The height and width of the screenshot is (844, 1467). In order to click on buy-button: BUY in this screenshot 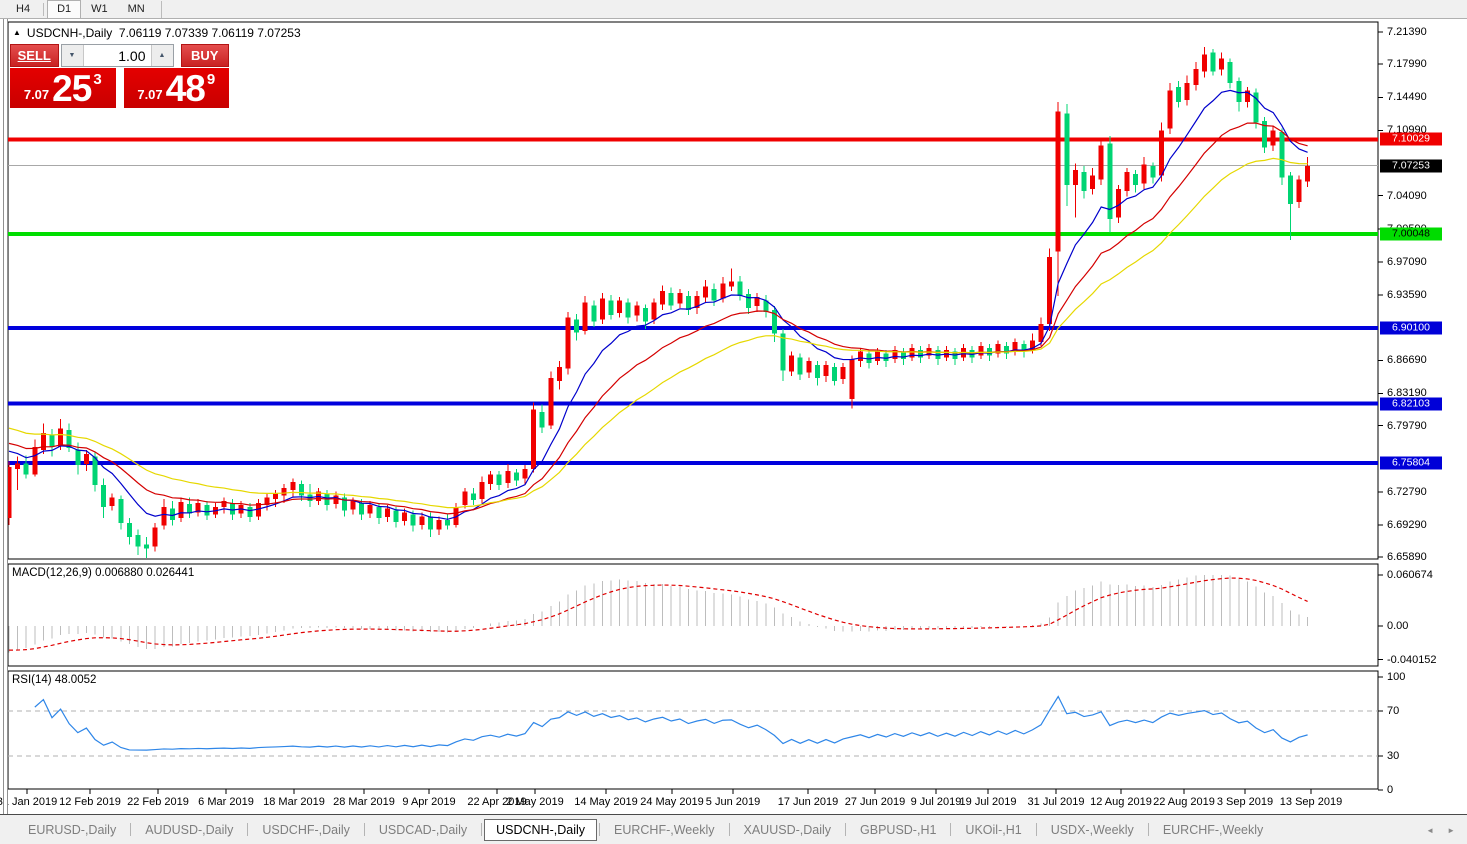, I will do `click(204, 55)`.